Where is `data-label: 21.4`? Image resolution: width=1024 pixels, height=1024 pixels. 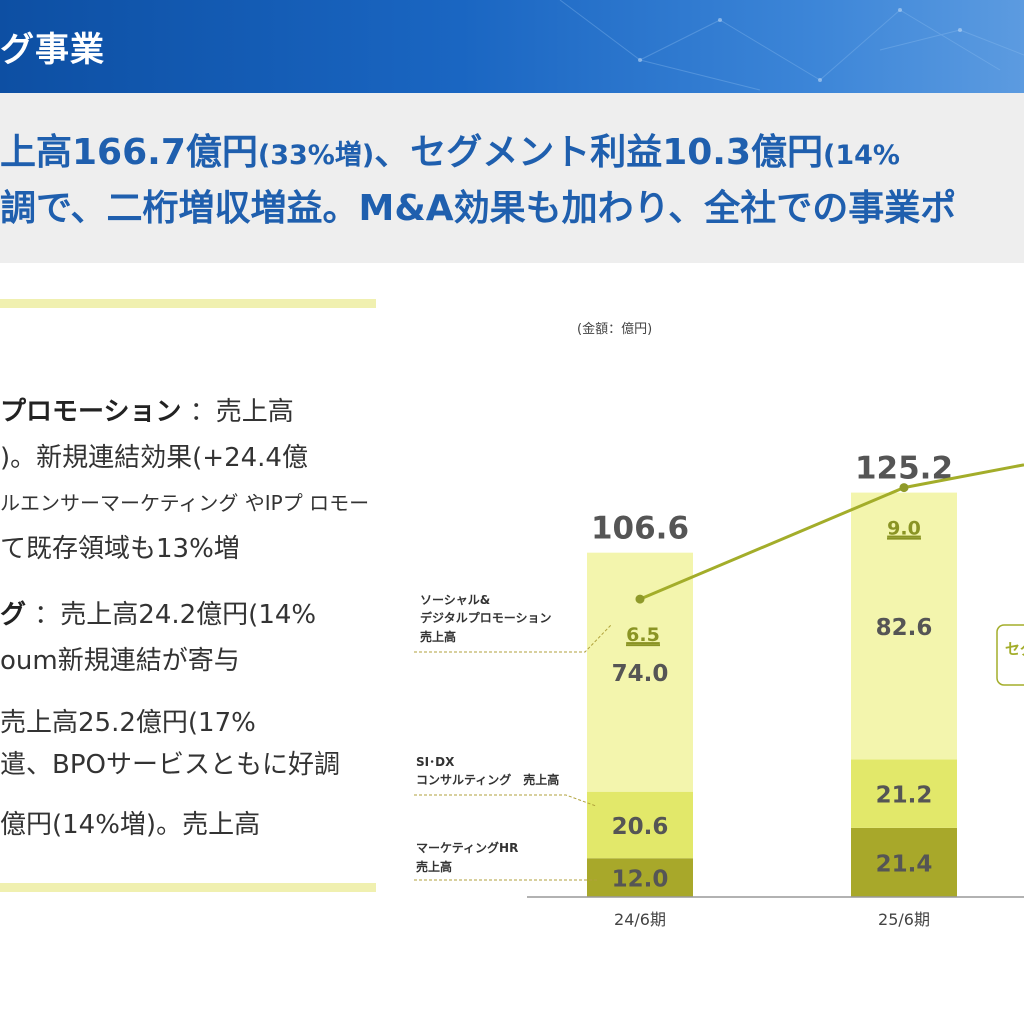 data-label: 21.4 is located at coordinates (904, 864).